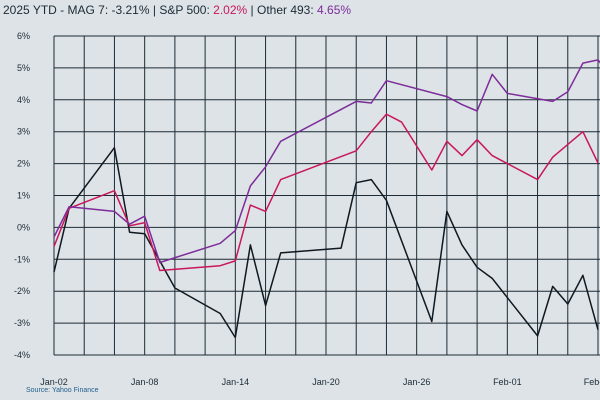  What do you see at coordinates (23, 227) in the screenshot?
I see `y-tick-label: 0%` at bounding box center [23, 227].